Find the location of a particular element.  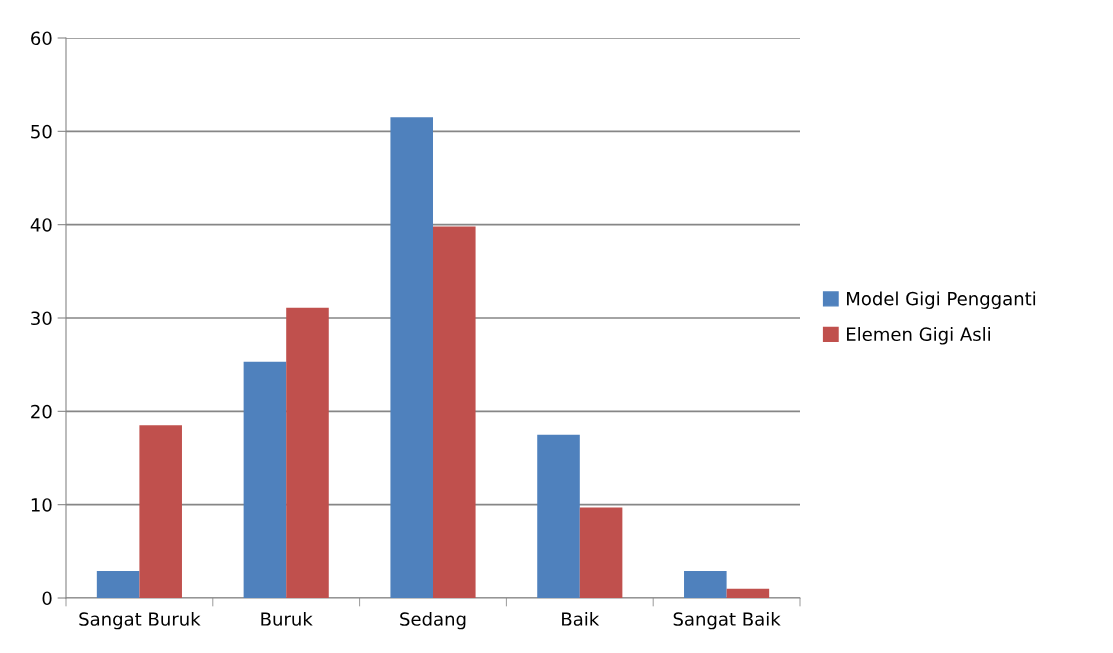

x-tick-label: Buruk is located at coordinates (287, 618).